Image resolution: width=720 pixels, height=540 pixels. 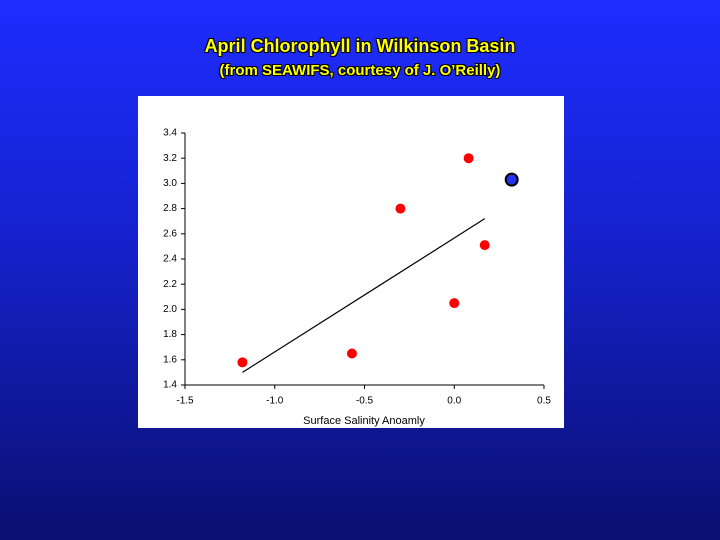 I want to click on chart-title: April Chlorophyll in Wilkinson Basin, so click(x=360, y=46).